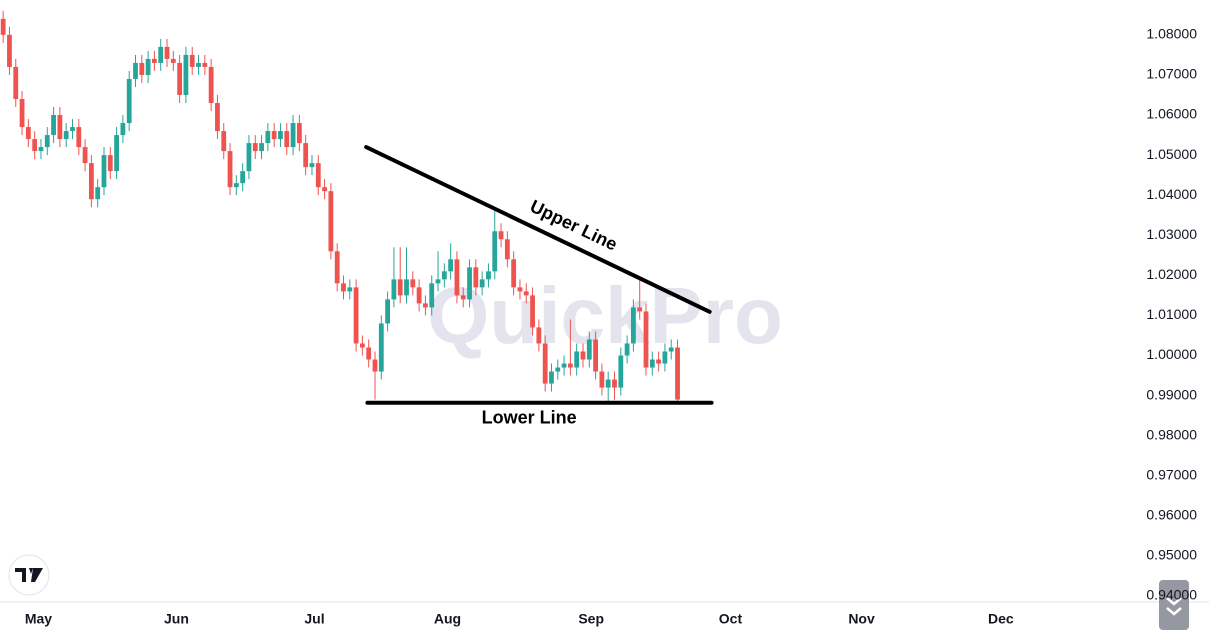 Image resolution: width=1209 pixels, height=636 pixels. Describe the element at coordinates (1171, 434) in the screenshot. I see `y-tick-label: 0.98000` at that location.